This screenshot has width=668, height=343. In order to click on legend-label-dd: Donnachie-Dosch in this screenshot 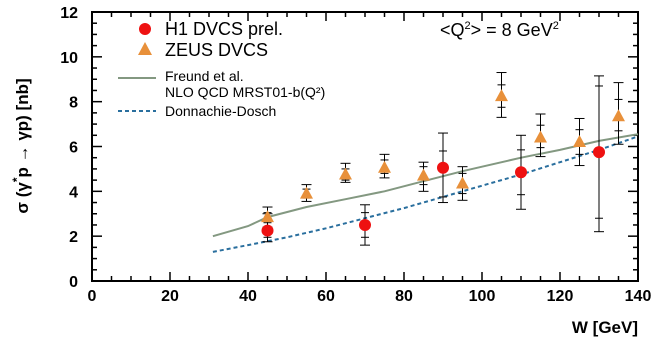, I will do `click(220, 111)`.